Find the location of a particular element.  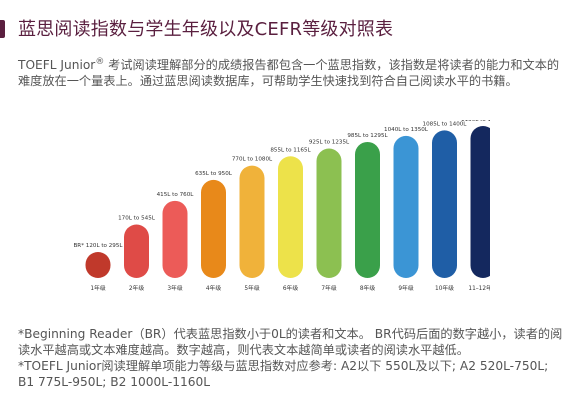

grade-label-9: 9年级 is located at coordinates (405, 288).